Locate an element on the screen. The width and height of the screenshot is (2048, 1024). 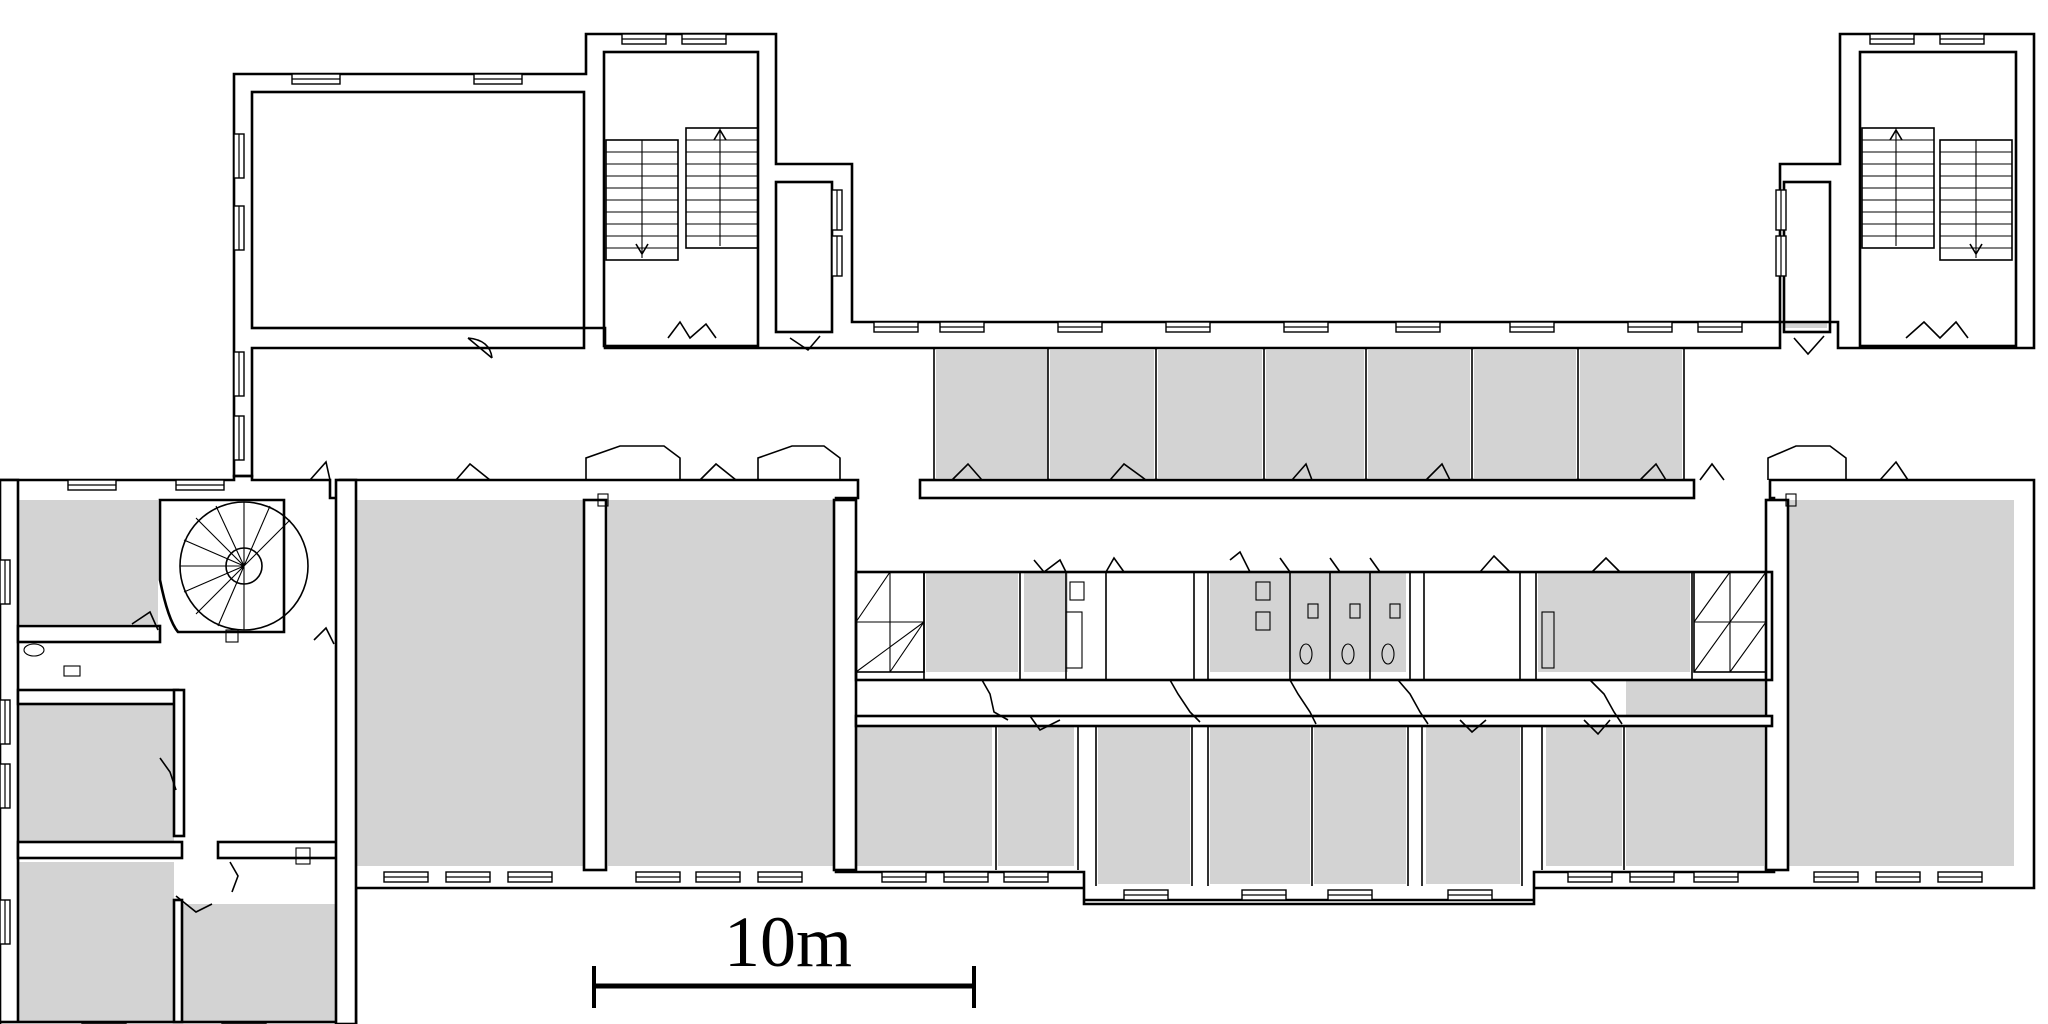
stair-treads-left is located at coordinates (682, 193).